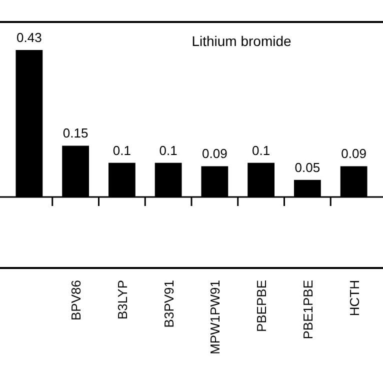 The image size is (383, 383). I want to click on x-tick-label: HCTH, so click(354, 298).